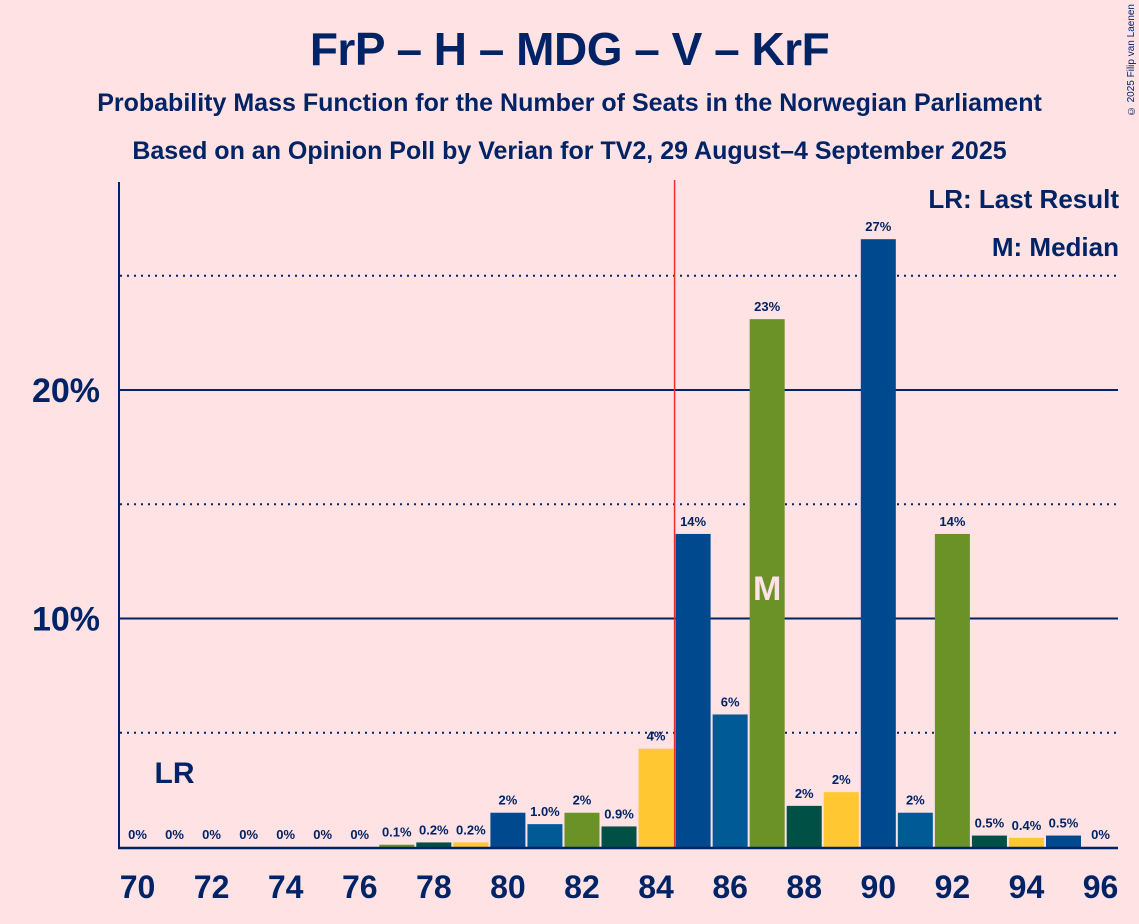 The width and height of the screenshot is (1139, 924). Describe the element at coordinates (508, 887) in the screenshot. I see `x-tick-label: 80` at that location.